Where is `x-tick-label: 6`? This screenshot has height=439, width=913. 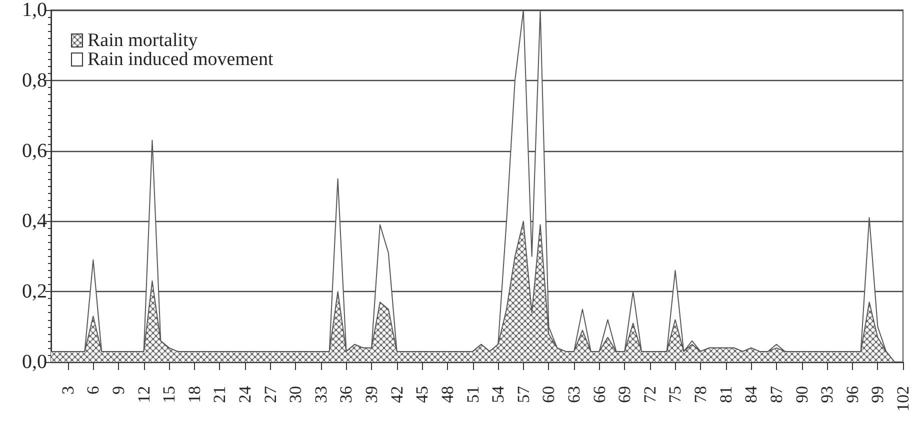
x-tick-label: 6 is located at coordinates (93, 390).